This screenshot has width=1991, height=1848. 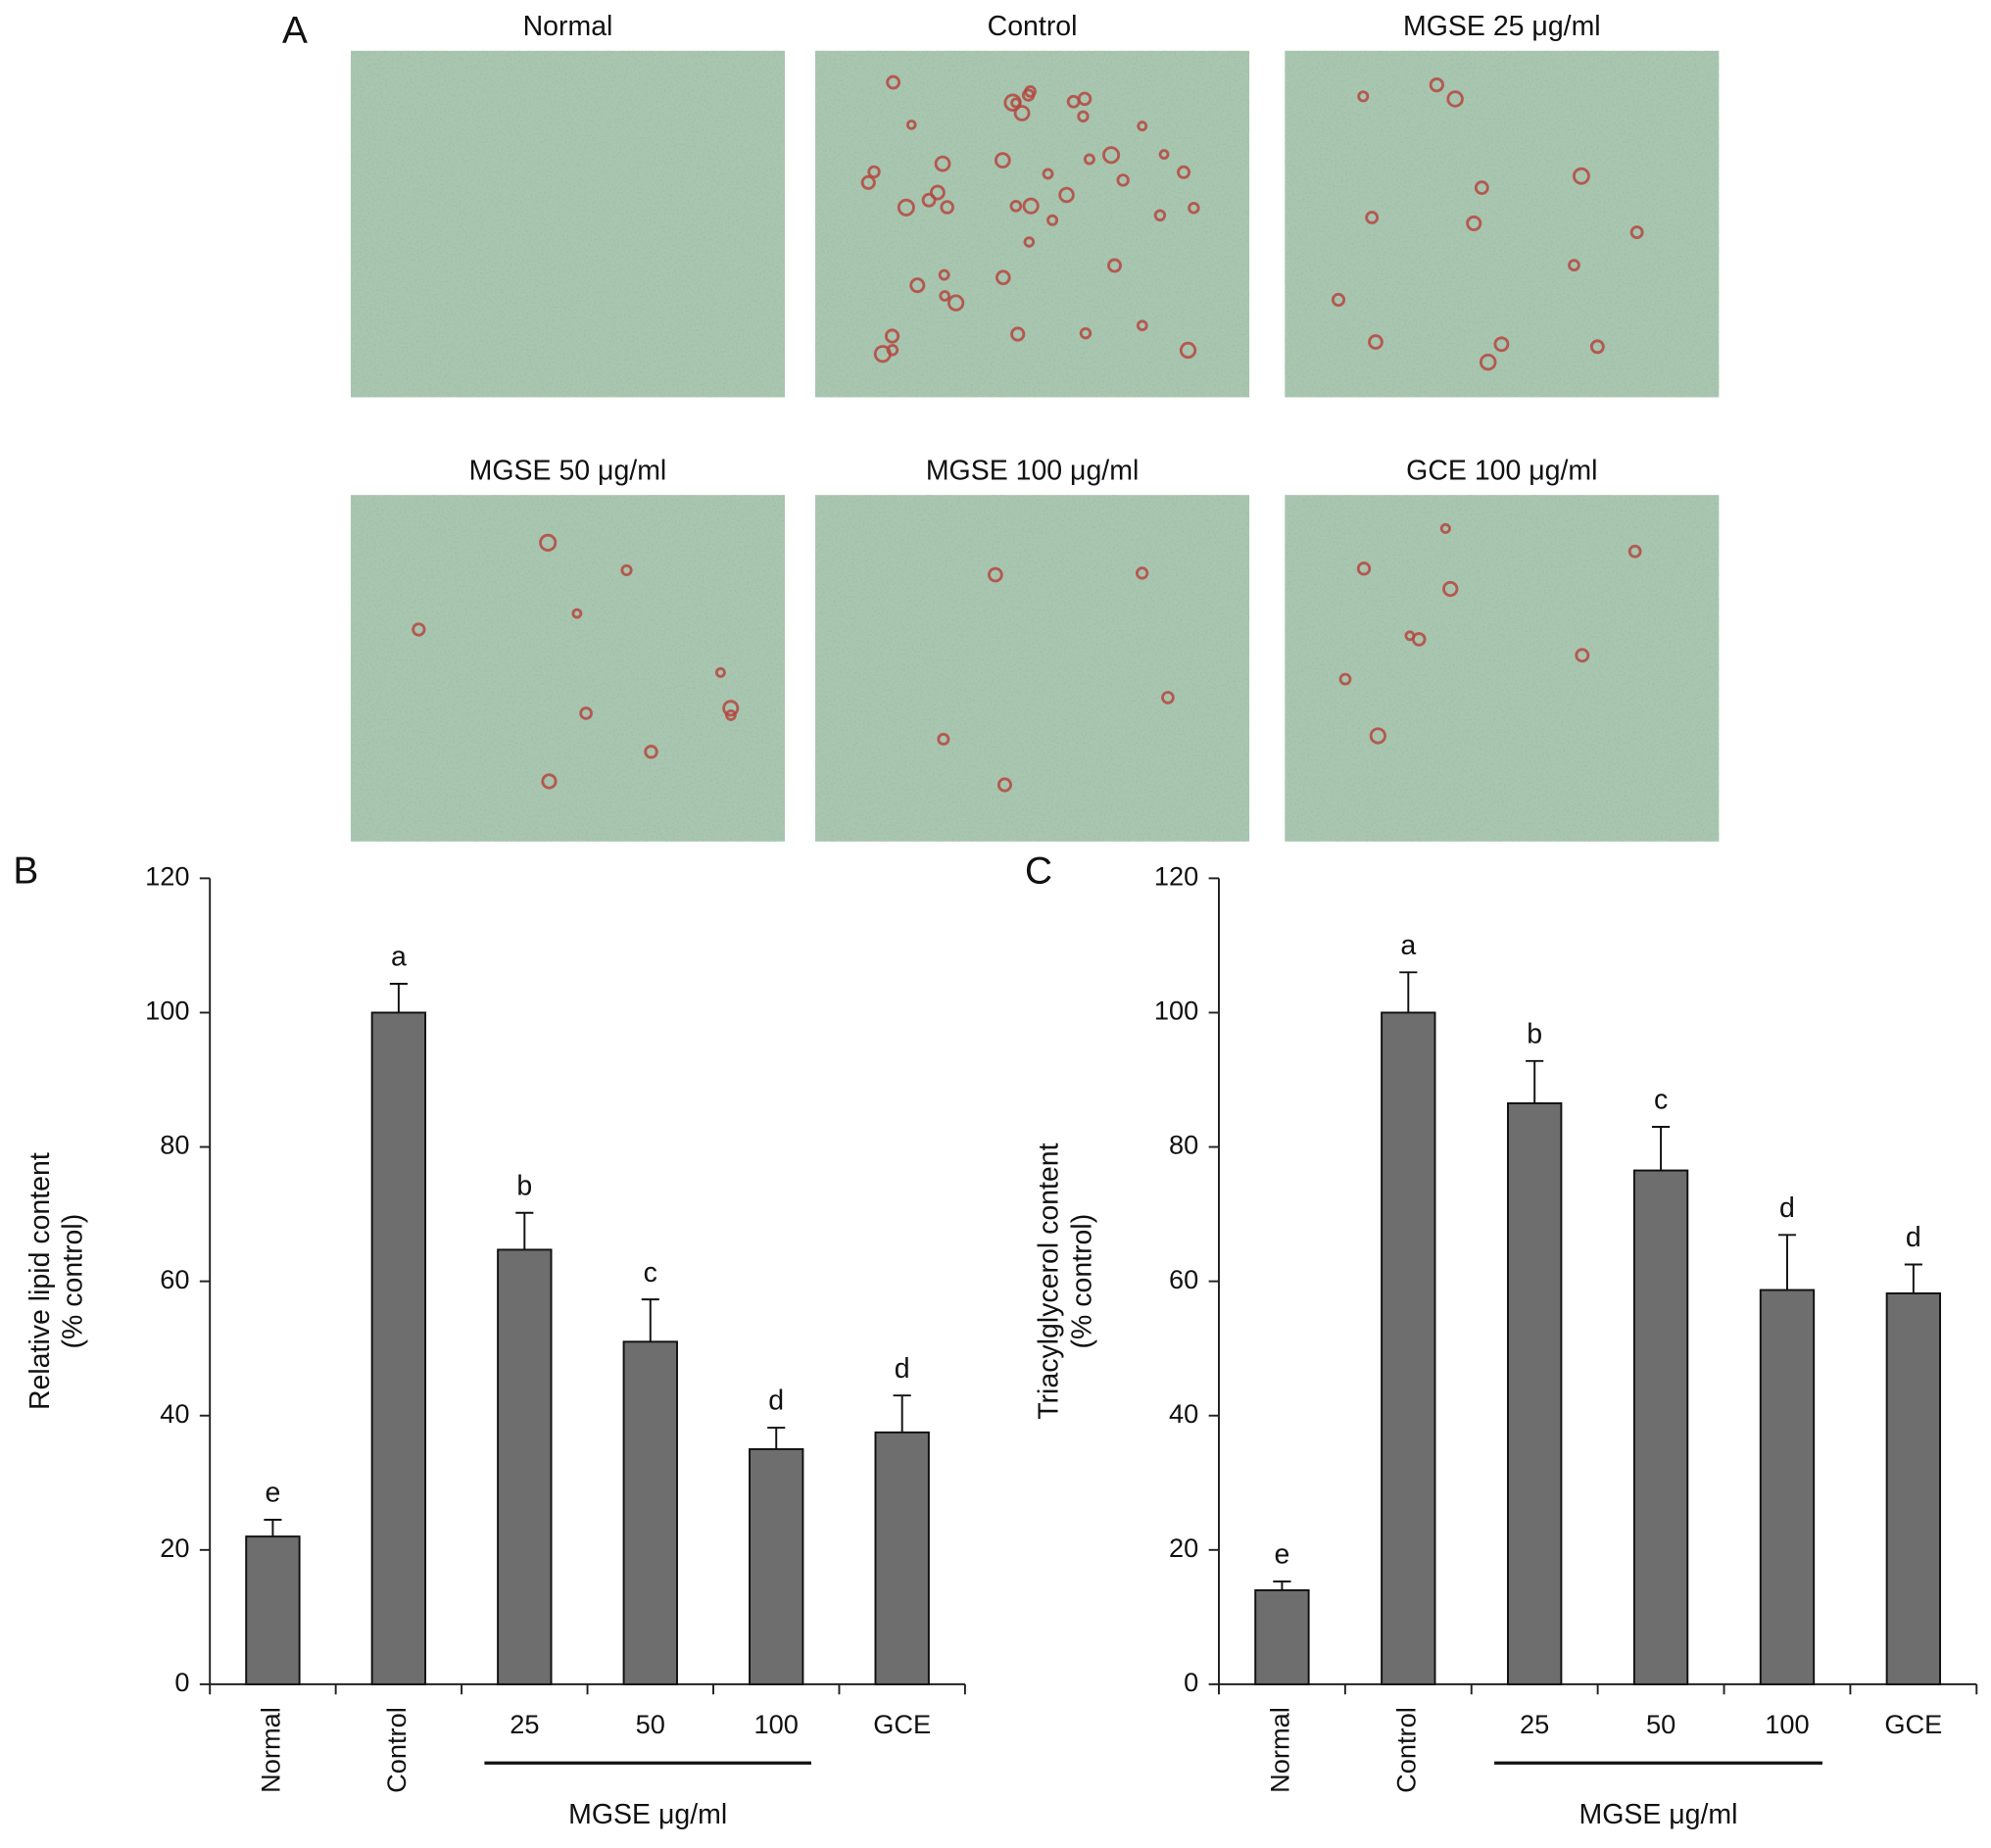 What do you see at coordinates (175, 1414) in the screenshot?
I see `y-tick-label: 40` at bounding box center [175, 1414].